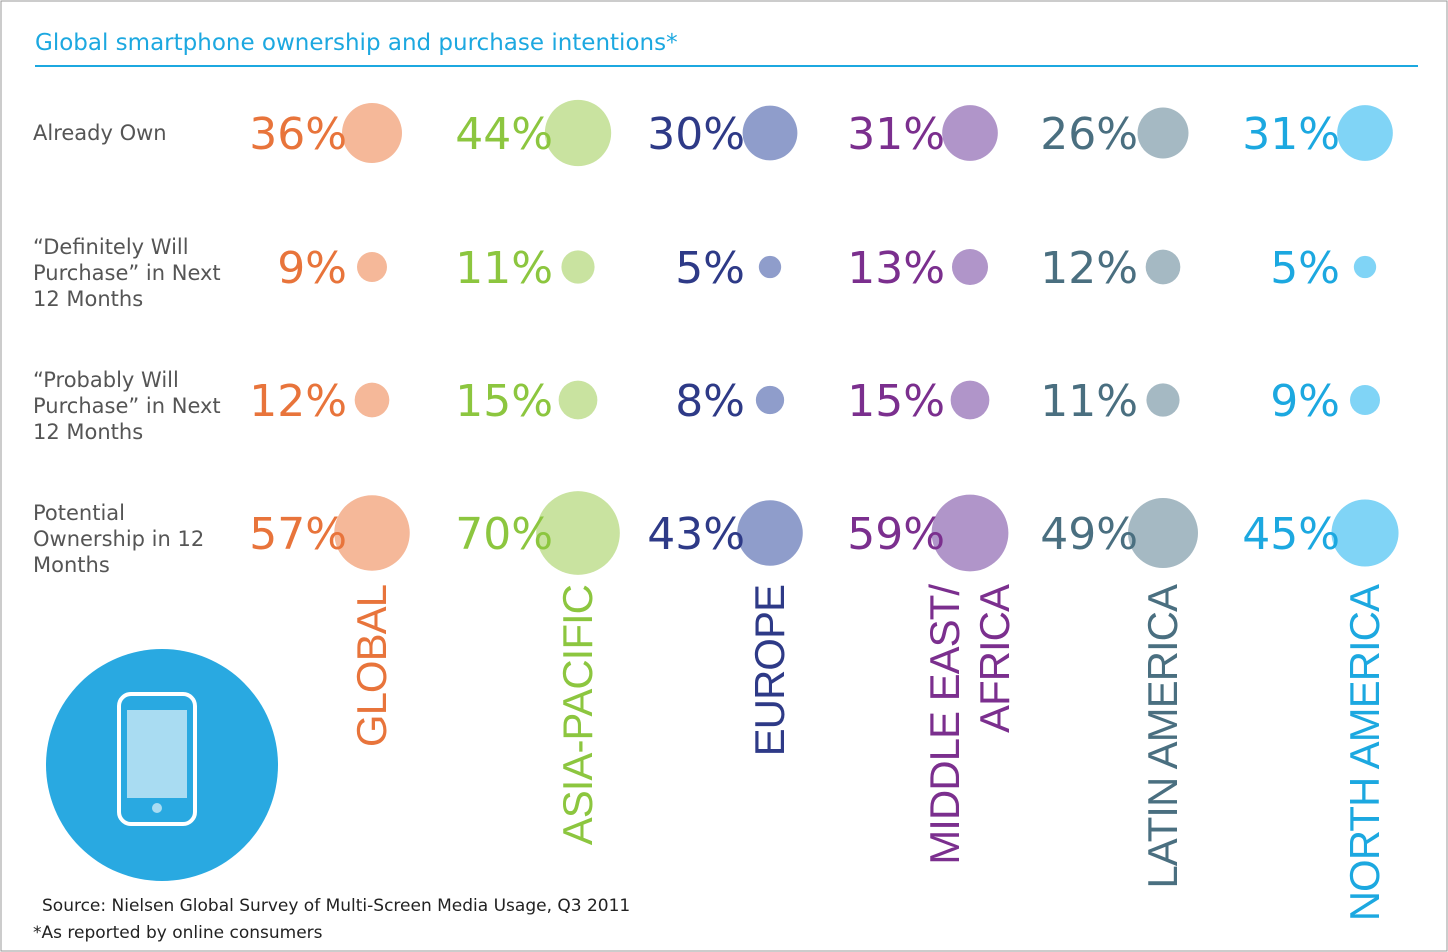 This screenshot has height=952, width=1448. I want to click on value-label: 13%, so click(896, 268).